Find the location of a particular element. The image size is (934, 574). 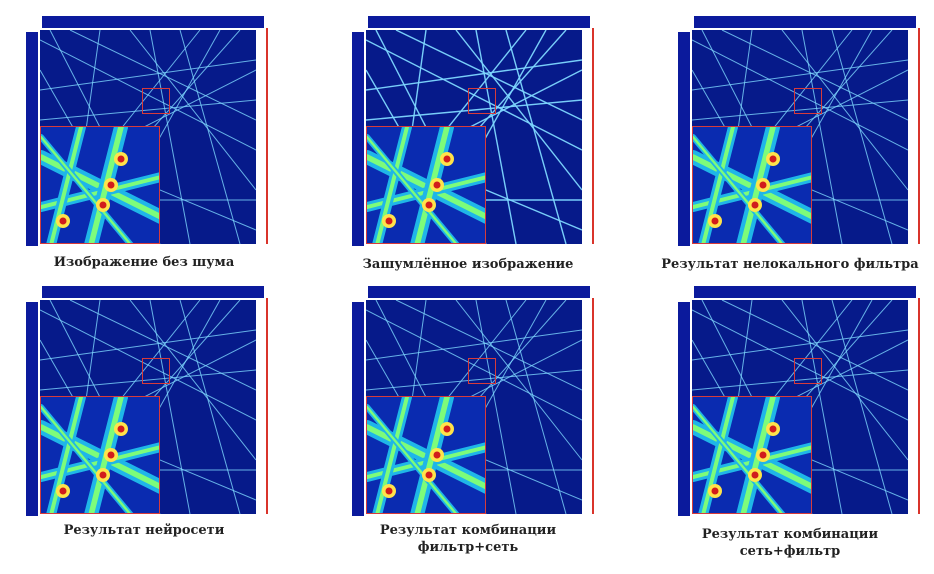

caption-network: Результат нейросети is located at coordinates (144, 530).